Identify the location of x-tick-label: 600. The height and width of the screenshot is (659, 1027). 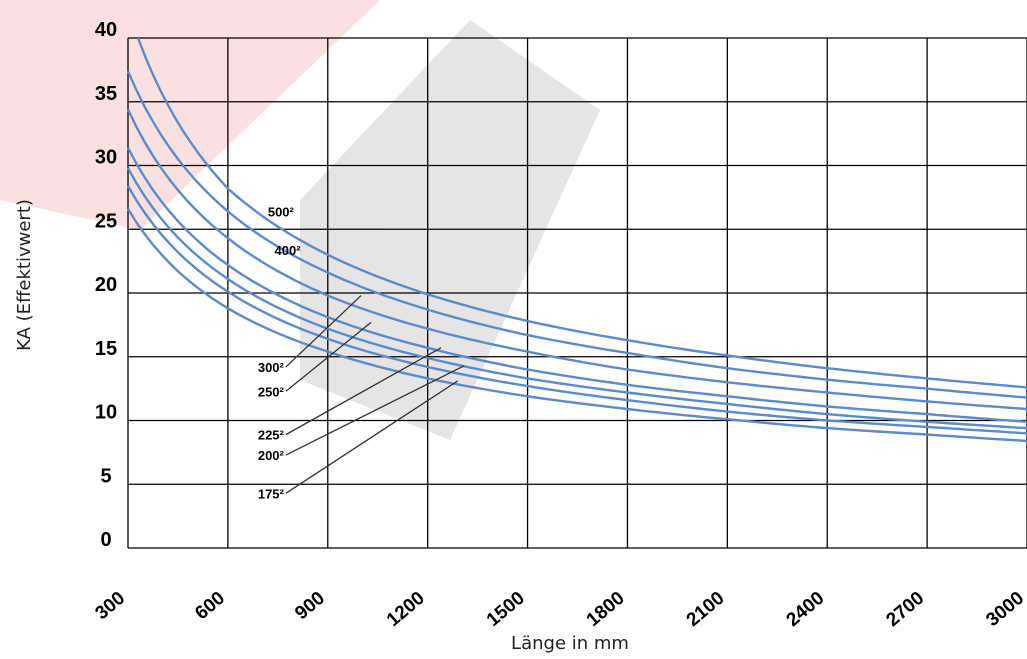
(210, 606).